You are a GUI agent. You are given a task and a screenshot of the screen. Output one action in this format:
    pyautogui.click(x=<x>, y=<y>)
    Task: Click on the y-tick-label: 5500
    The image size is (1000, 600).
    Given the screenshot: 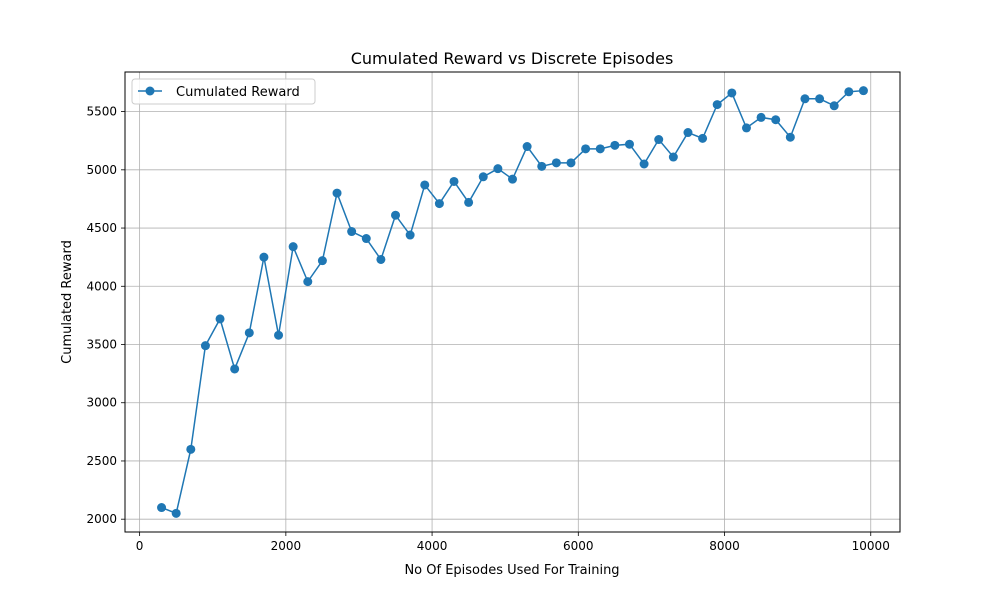 What is the action you would take?
    pyautogui.click(x=101, y=112)
    